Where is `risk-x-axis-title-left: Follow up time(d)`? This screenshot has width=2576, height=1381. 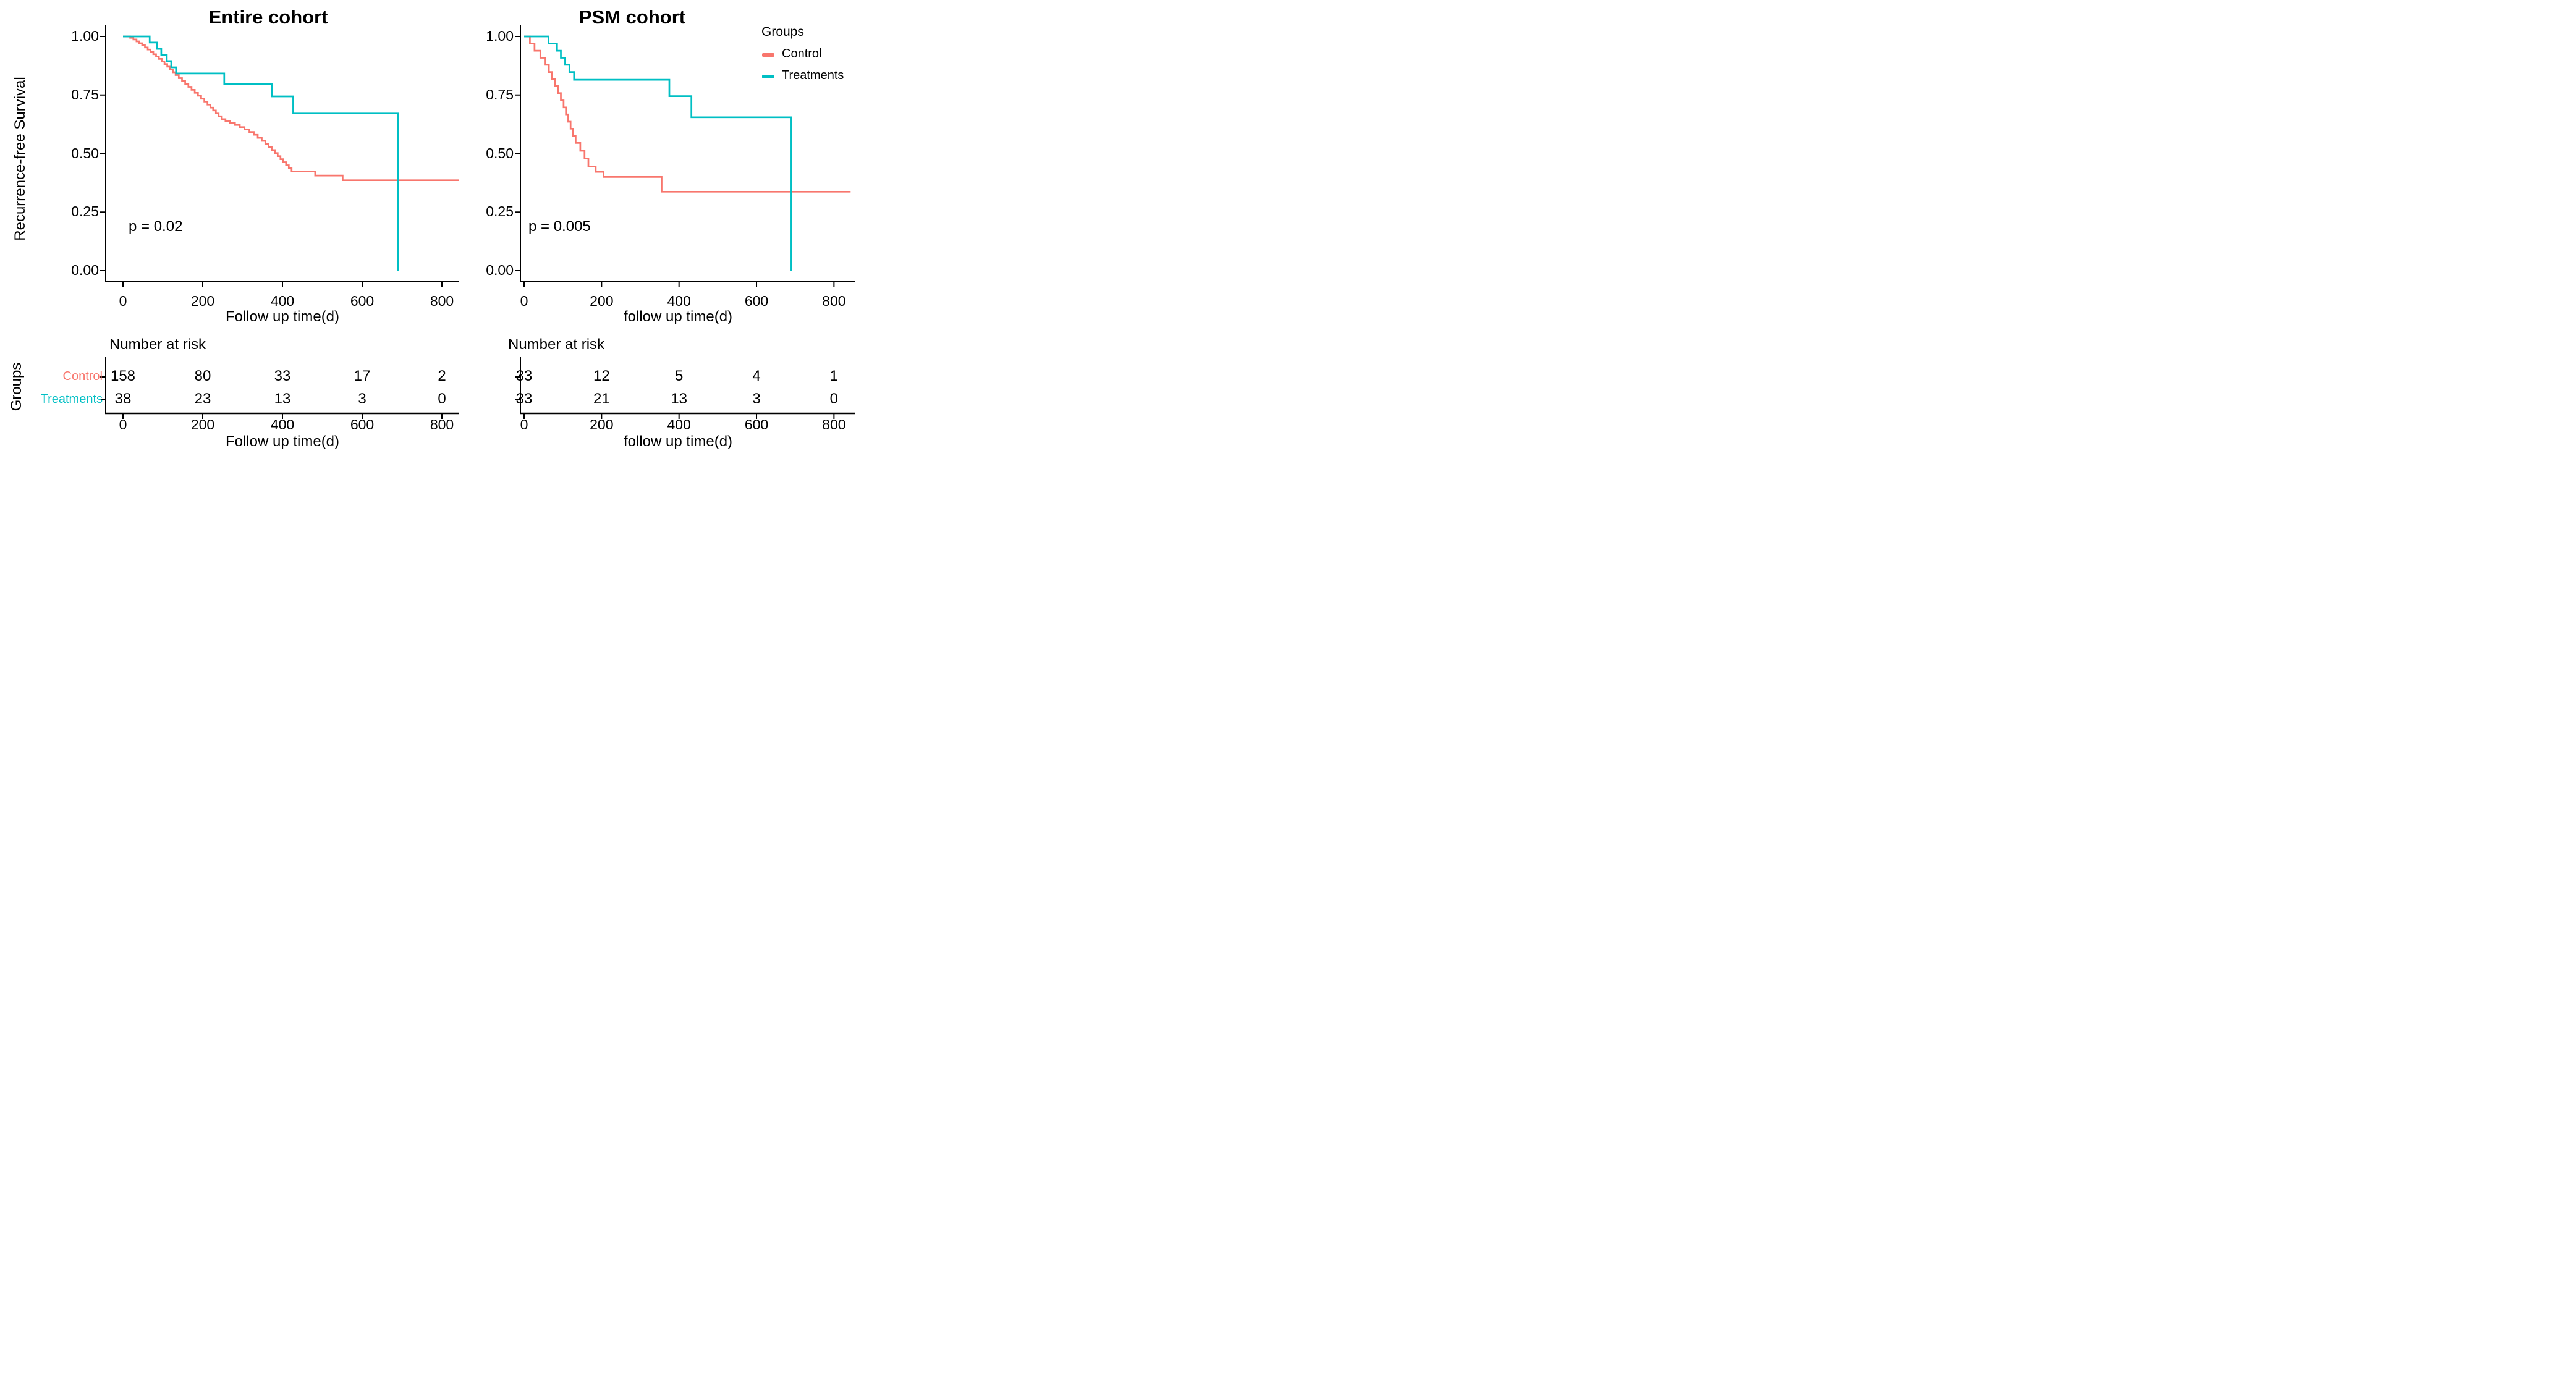 risk-x-axis-title-left: Follow up time(d) is located at coordinates (282, 442).